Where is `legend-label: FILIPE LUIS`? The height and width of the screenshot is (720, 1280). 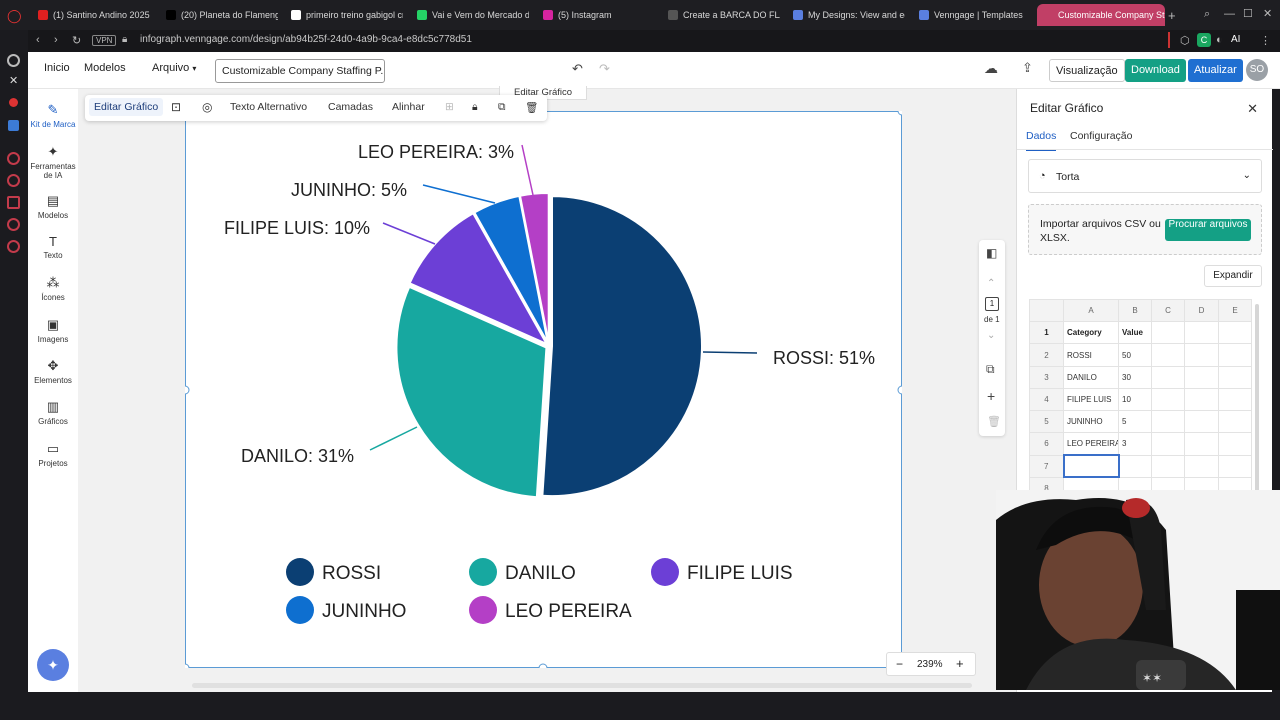 legend-label: FILIPE LUIS is located at coordinates (740, 573).